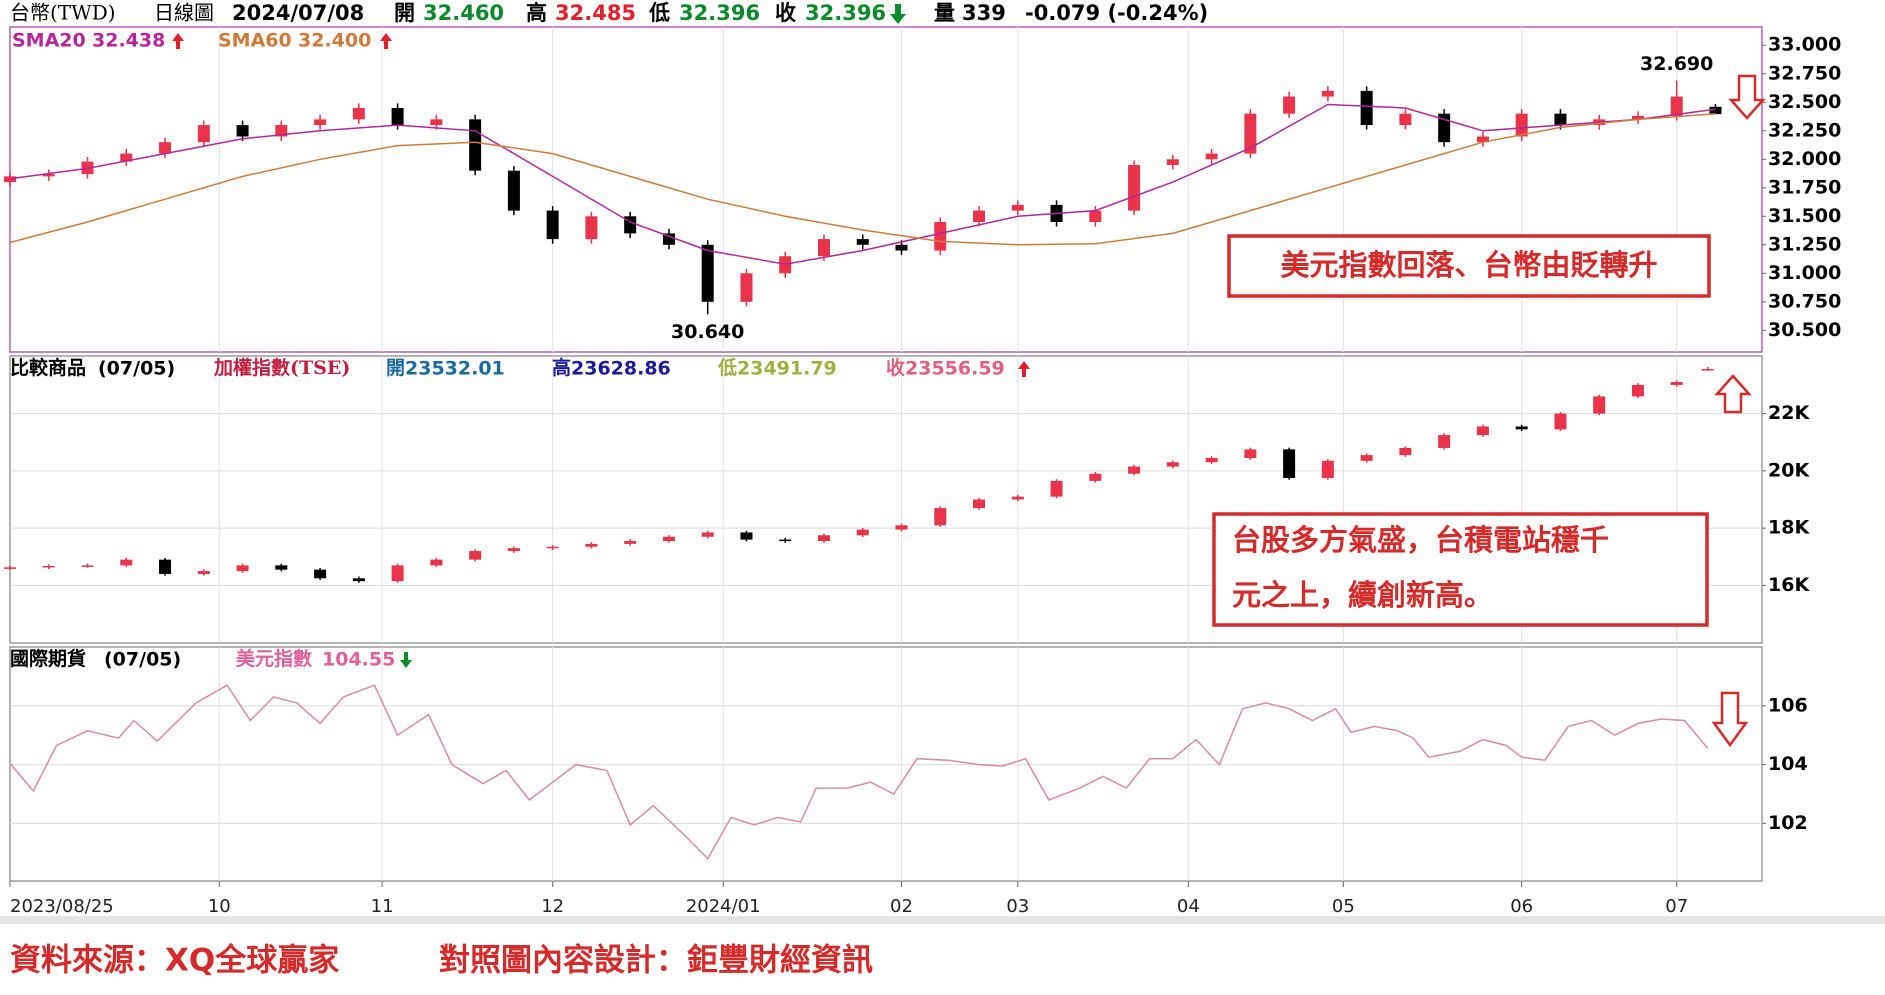 This screenshot has width=1885, height=995. I want to click on x-tick-label: 05, so click(1343, 906).